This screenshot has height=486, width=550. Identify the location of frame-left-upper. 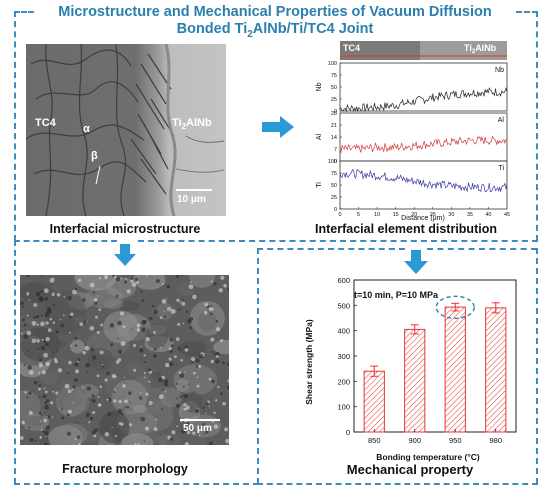
(15, 126).